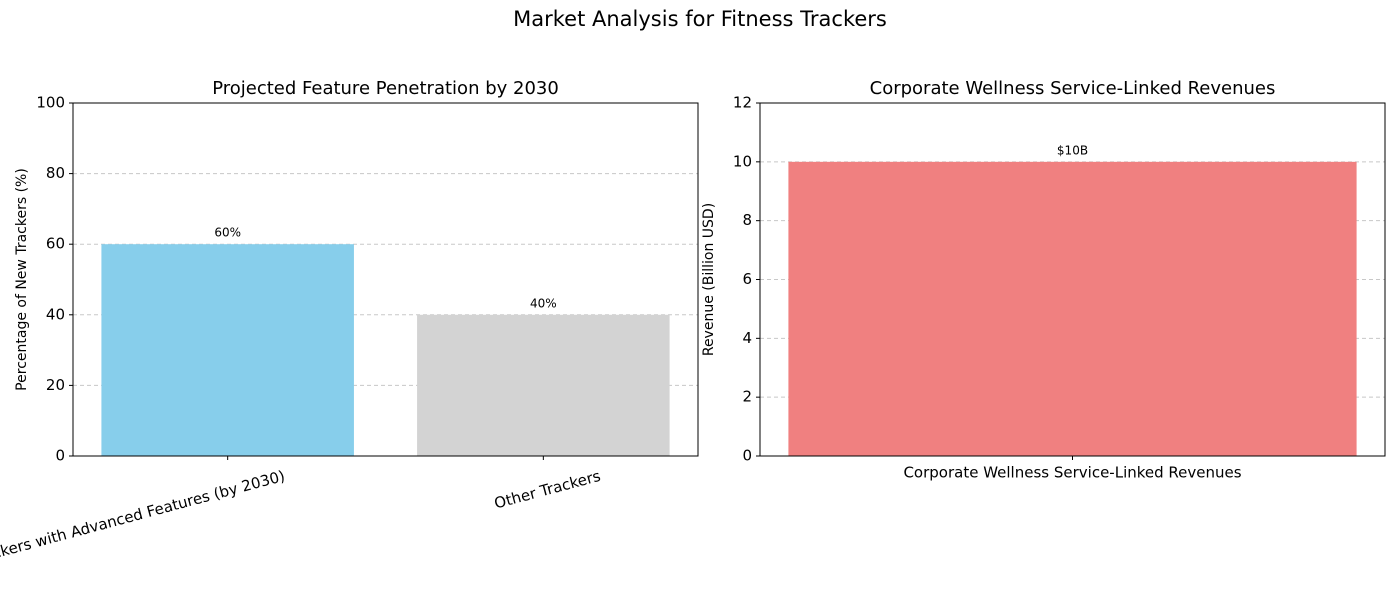 The image size is (1400, 600). What do you see at coordinates (747, 338) in the screenshot?
I see `y-tick-label: 4` at bounding box center [747, 338].